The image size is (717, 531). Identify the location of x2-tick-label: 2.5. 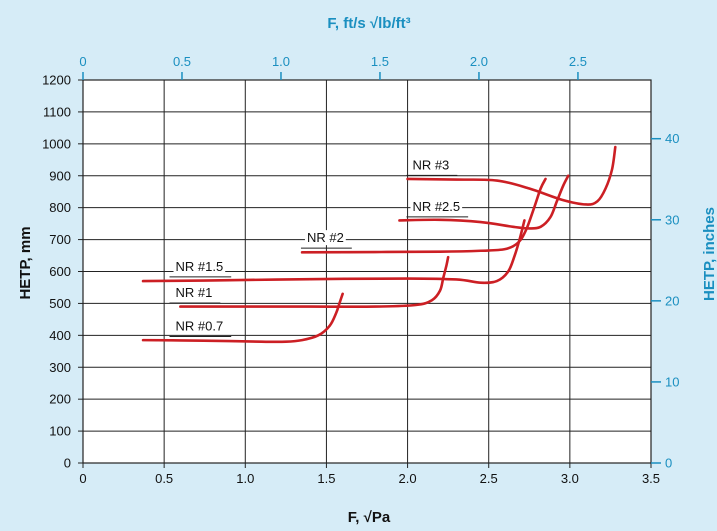
(578, 61).